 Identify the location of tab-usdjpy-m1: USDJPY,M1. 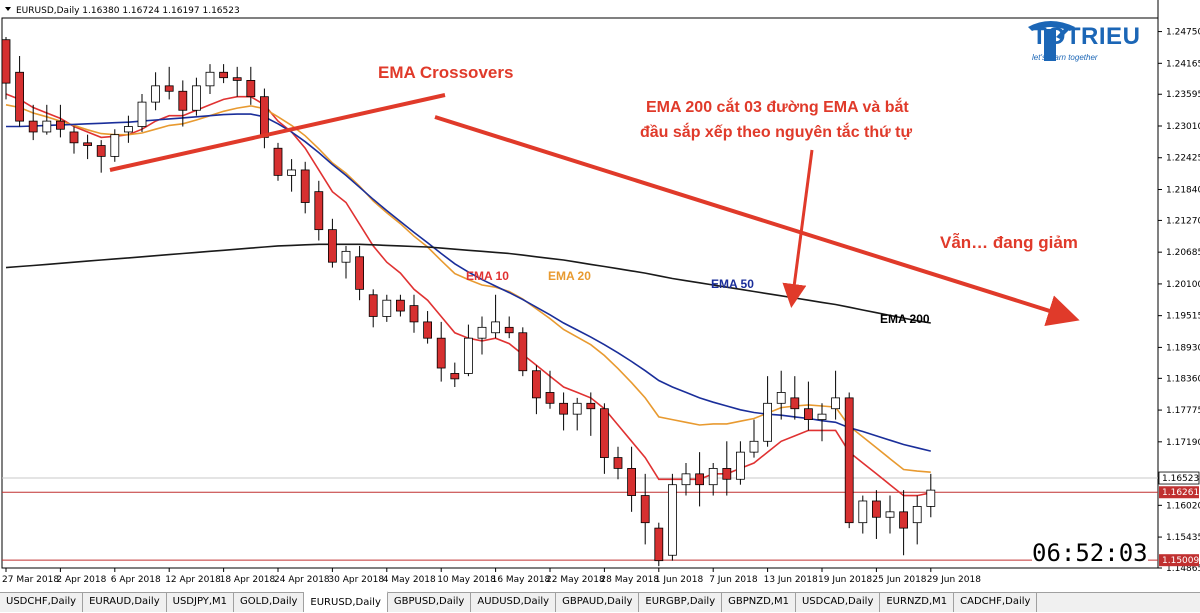
(201, 602).